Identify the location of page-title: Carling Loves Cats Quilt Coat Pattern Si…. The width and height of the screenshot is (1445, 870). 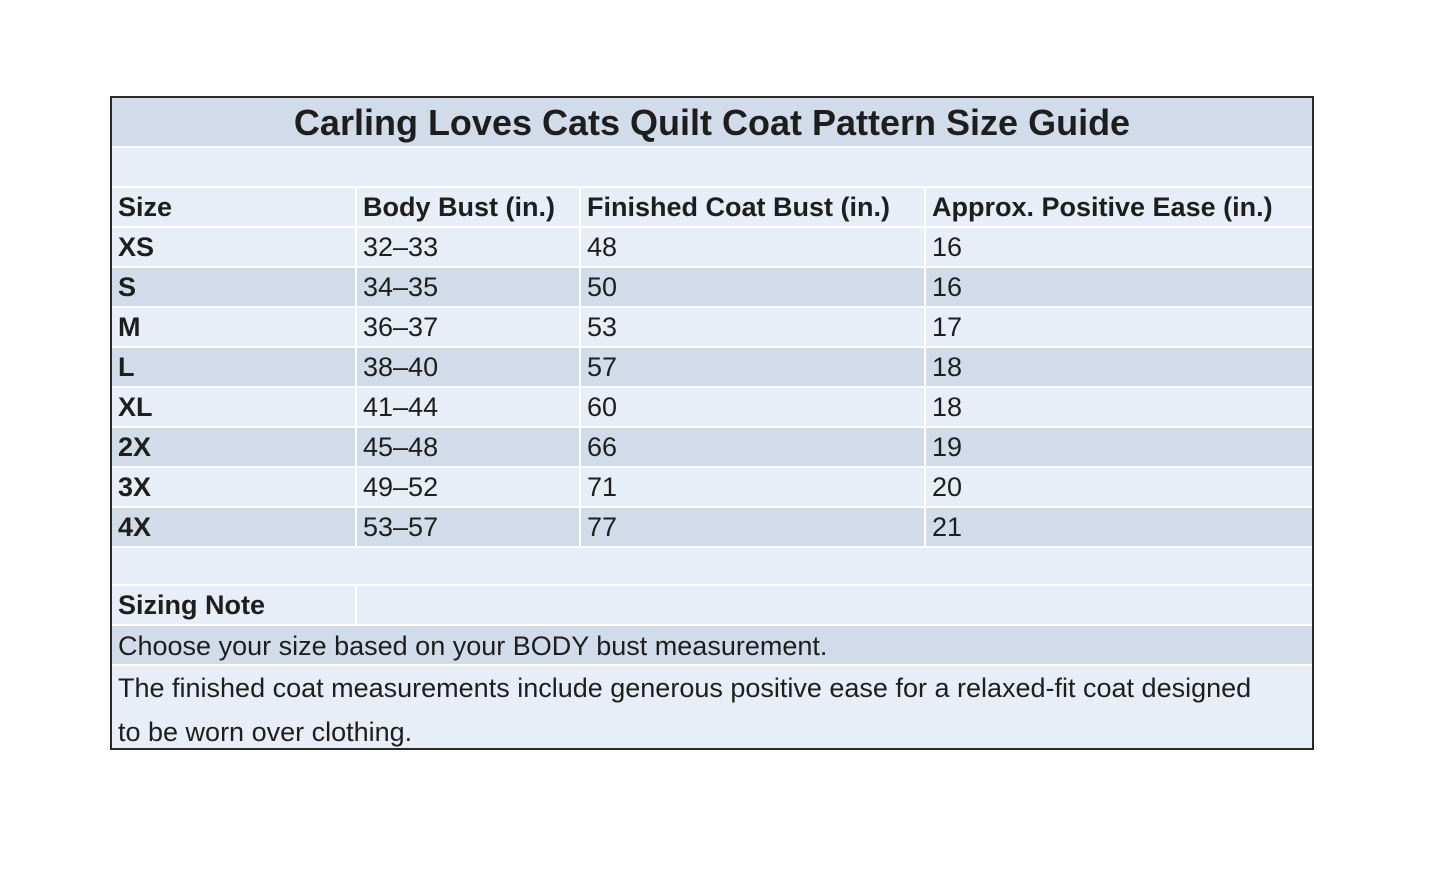
(712, 123).